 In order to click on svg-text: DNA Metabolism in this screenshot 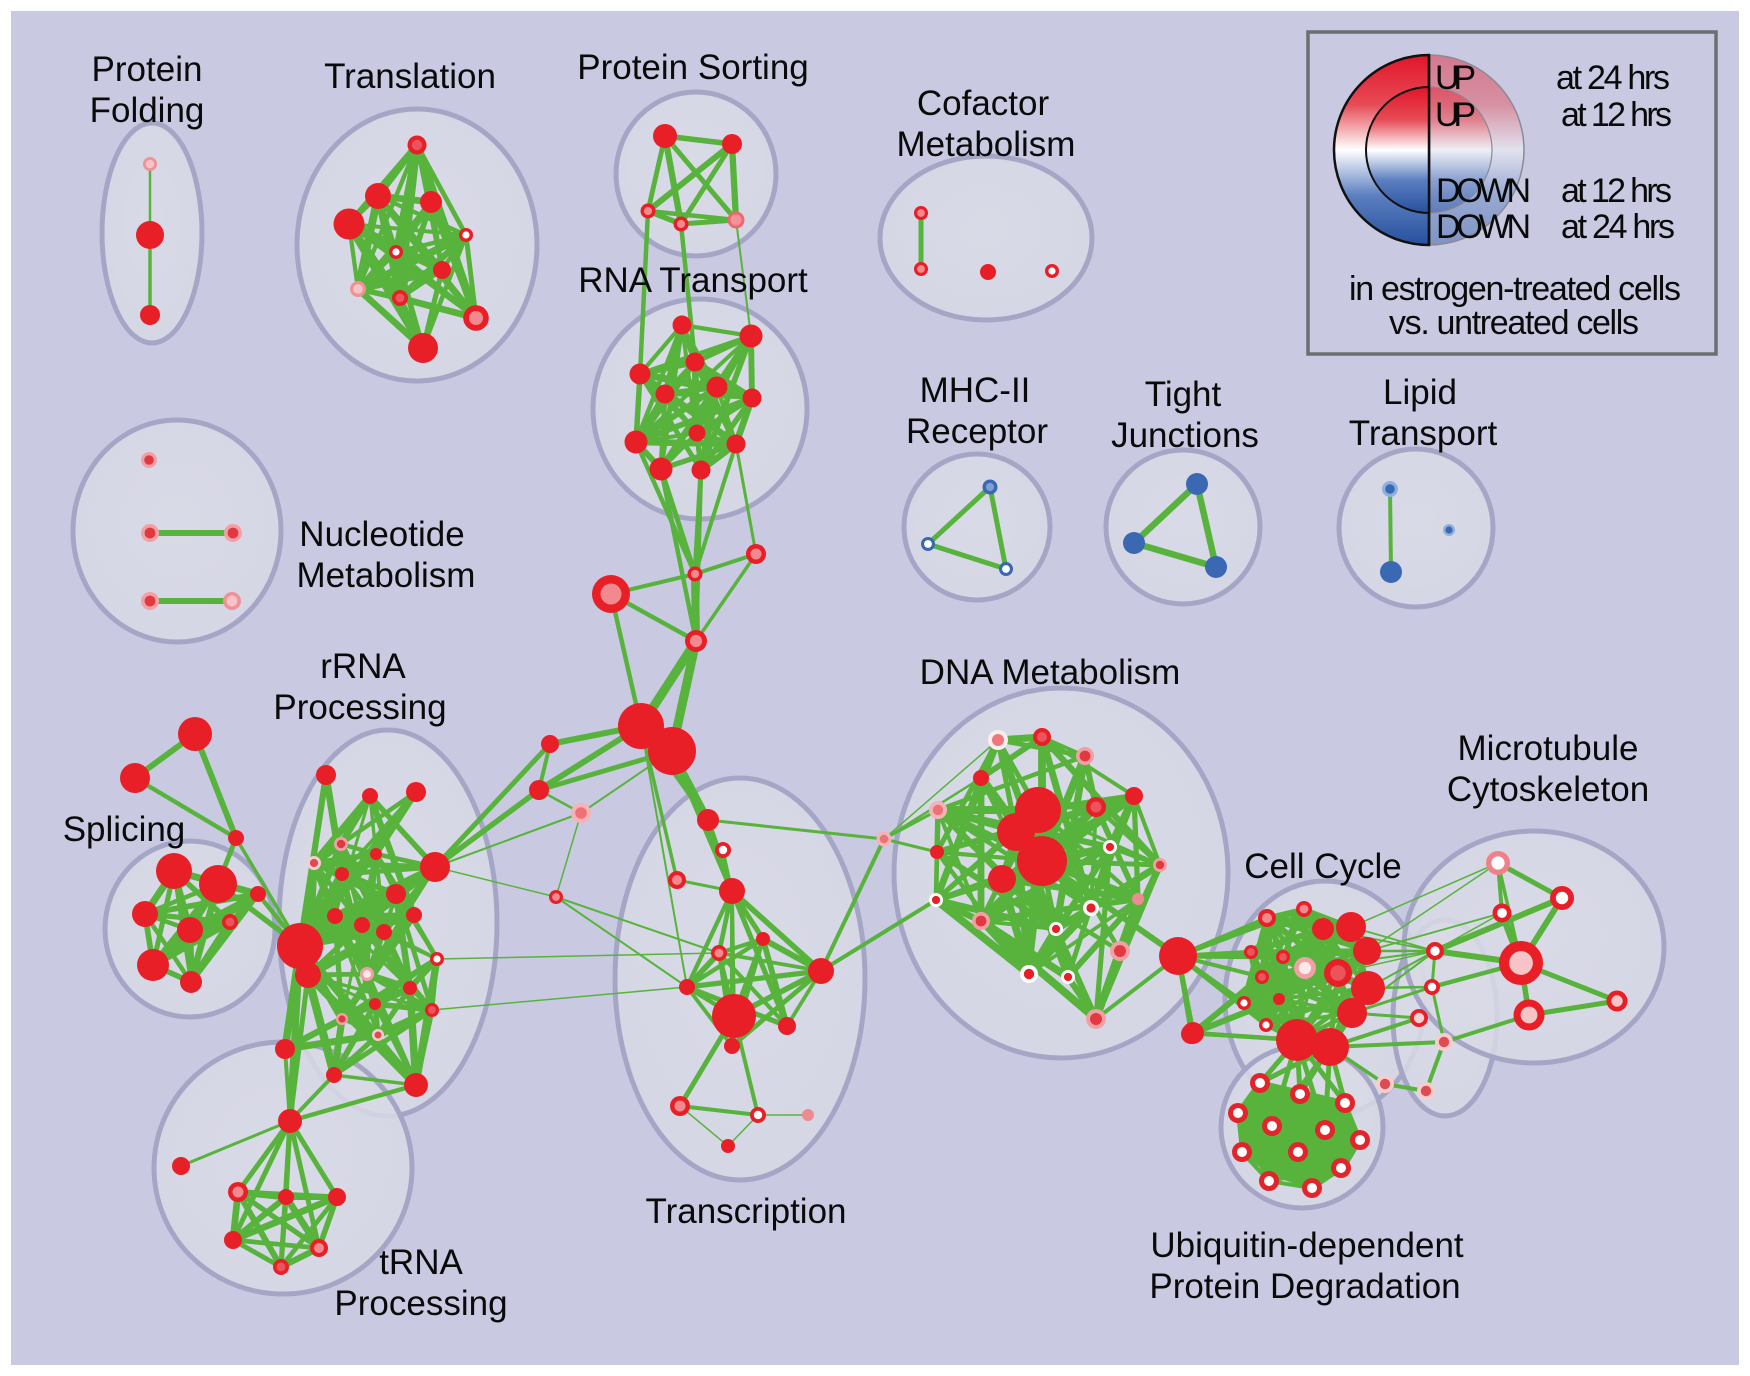, I will do `click(1050, 672)`.